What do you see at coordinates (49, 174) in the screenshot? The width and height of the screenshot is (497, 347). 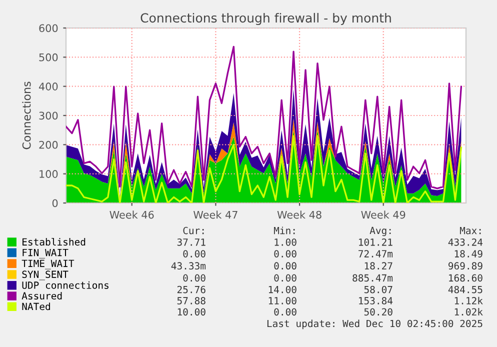 I see `y-tick-label: 100` at bounding box center [49, 174].